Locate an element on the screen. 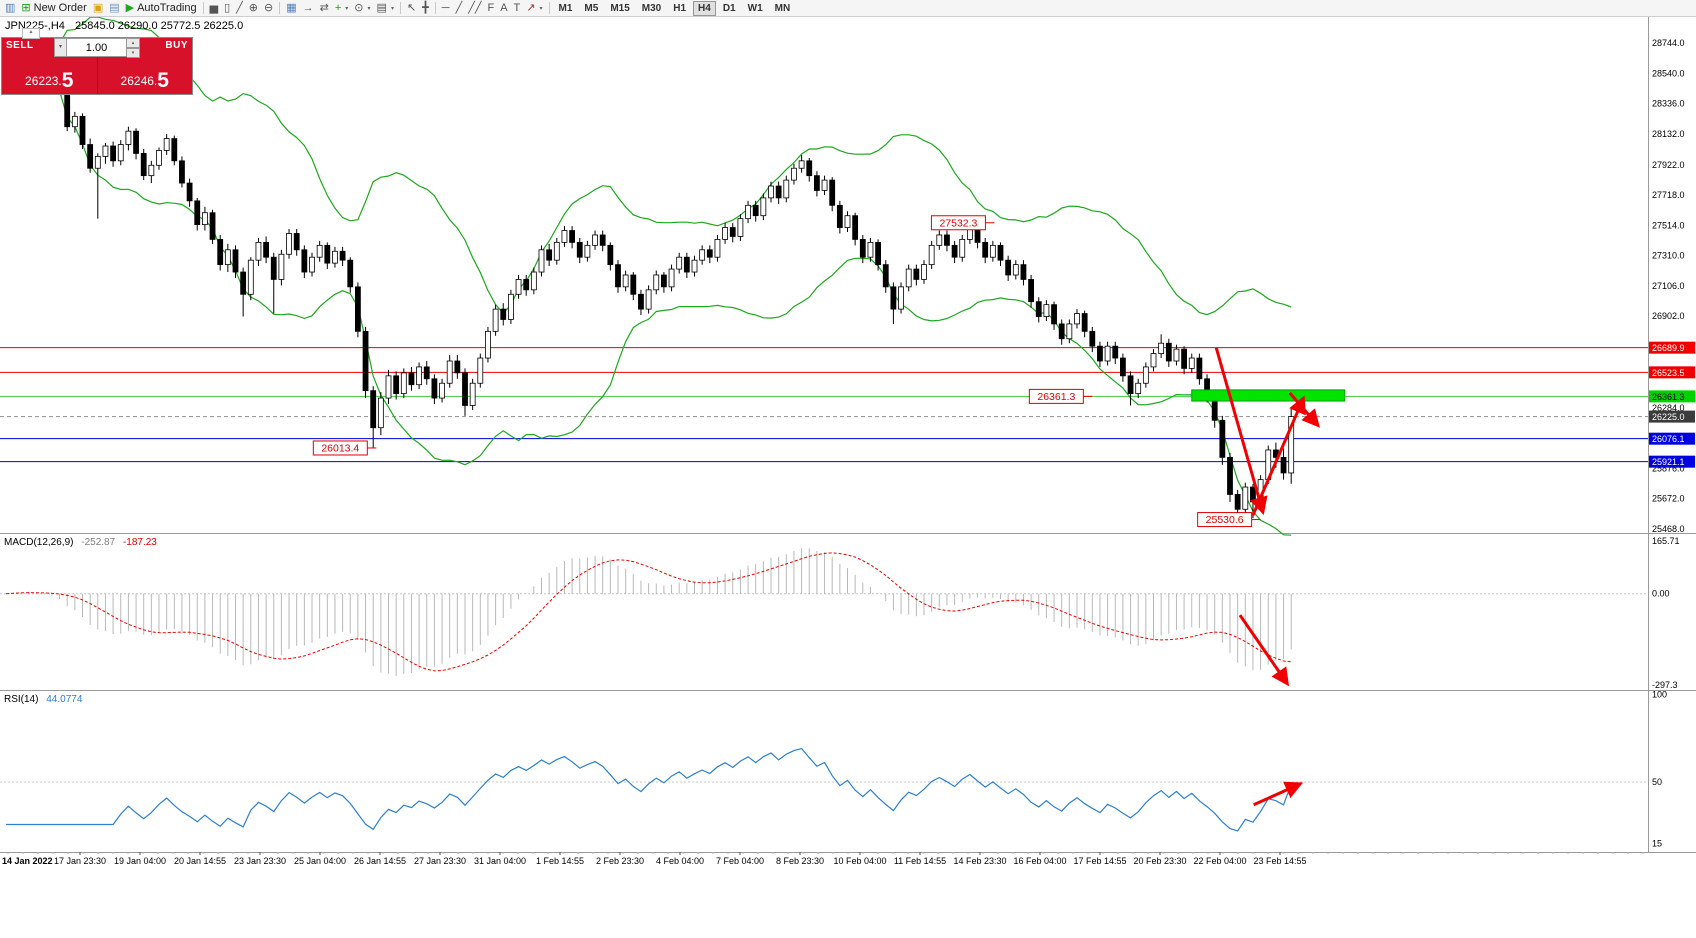 The width and height of the screenshot is (1696, 938). volume-spinner: ▴ ▾ is located at coordinates (133, 48).